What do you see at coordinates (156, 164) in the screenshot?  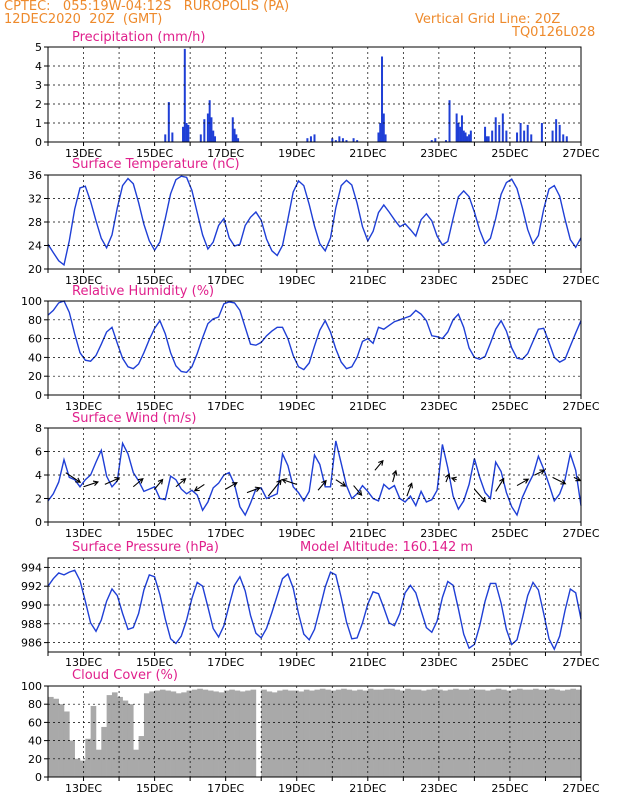 I see `panel-title: Surface Temperature (nC)` at bounding box center [156, 164].